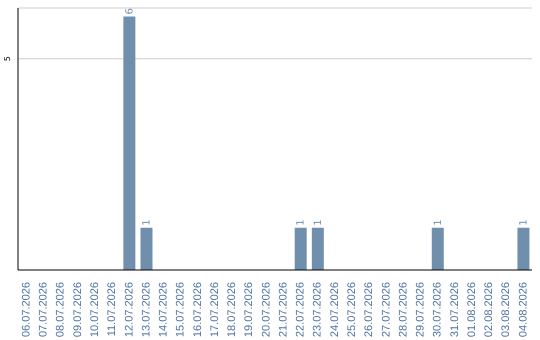 The image size is (540, 340). I want to click on x-tick-label: 18.07.2026, so click(232, 310).